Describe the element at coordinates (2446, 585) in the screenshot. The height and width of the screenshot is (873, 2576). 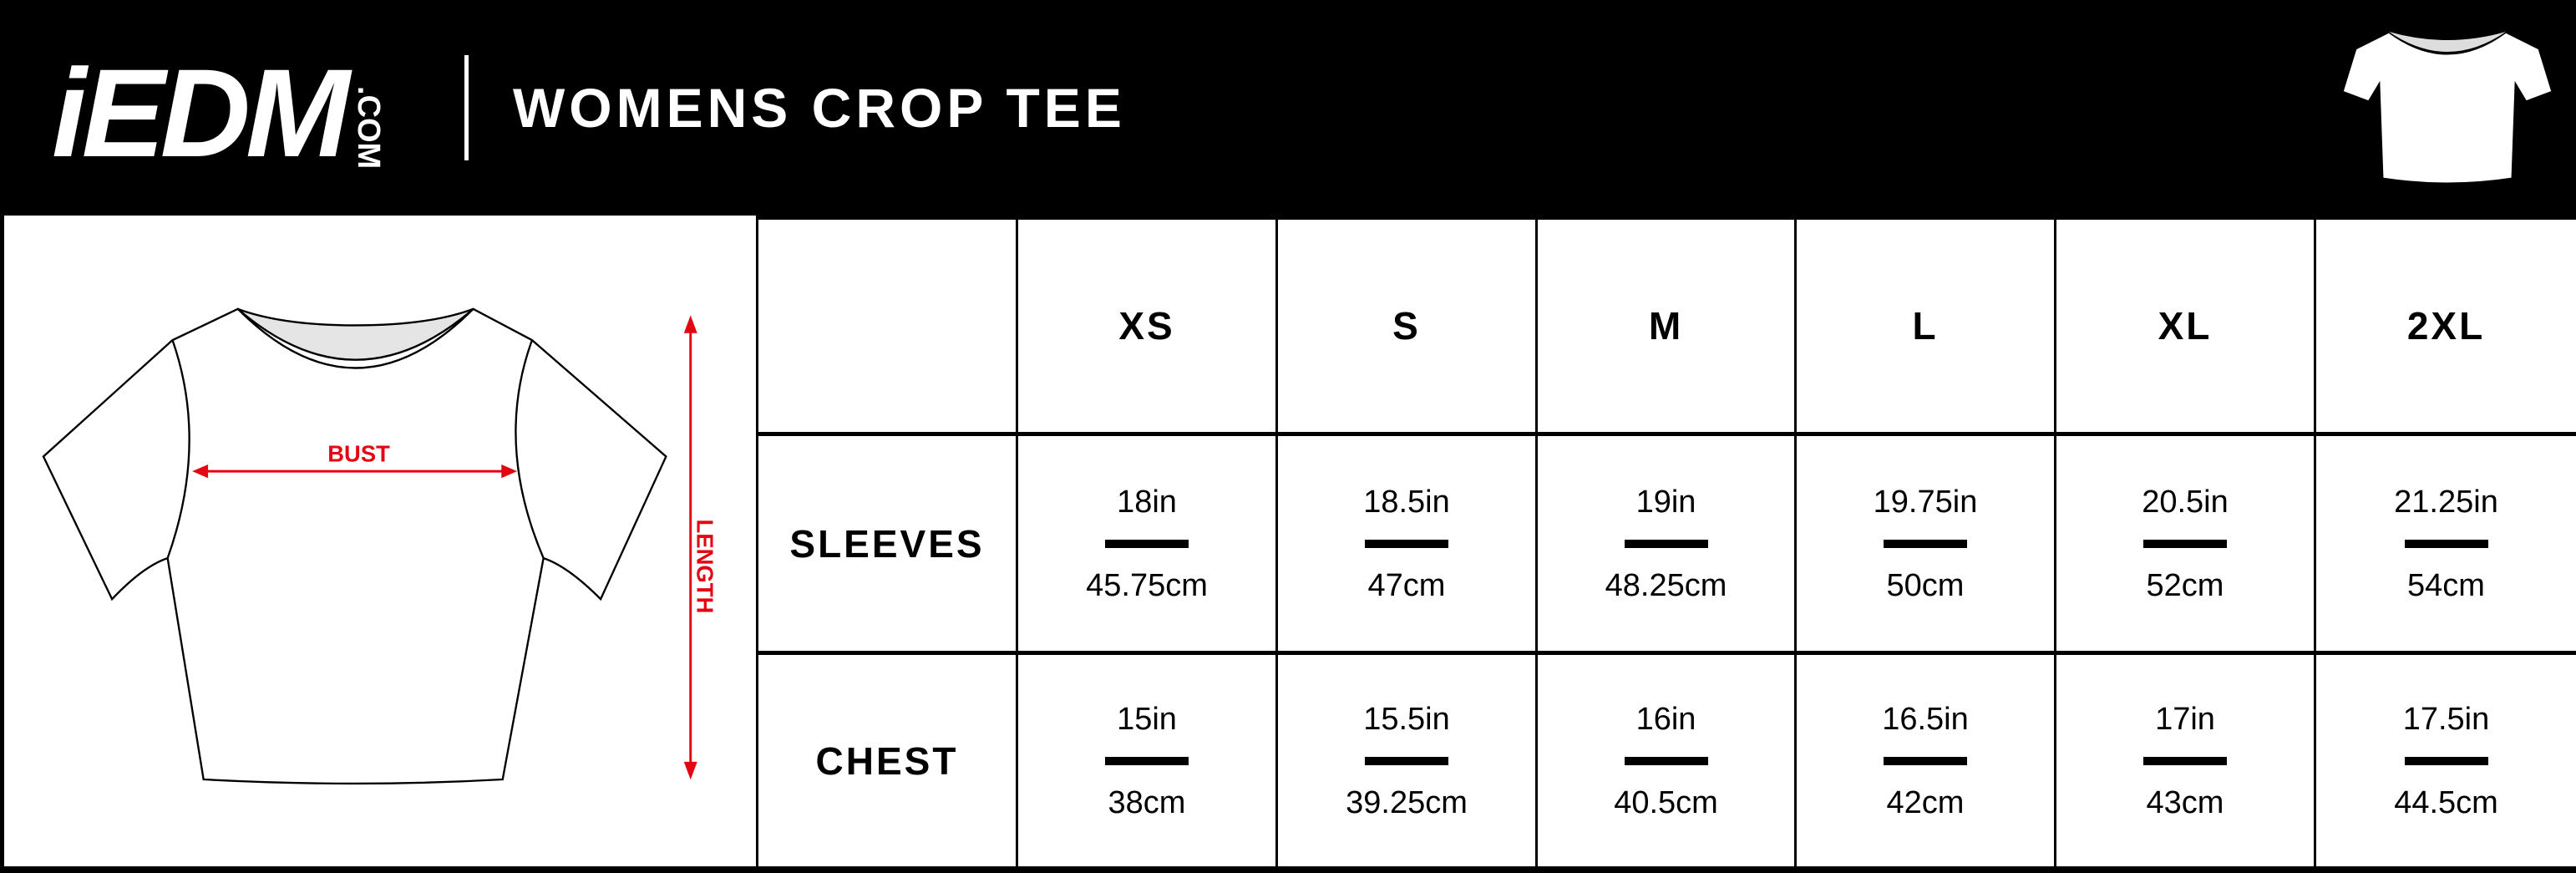
I see `cm-value: 54cm` at that location.